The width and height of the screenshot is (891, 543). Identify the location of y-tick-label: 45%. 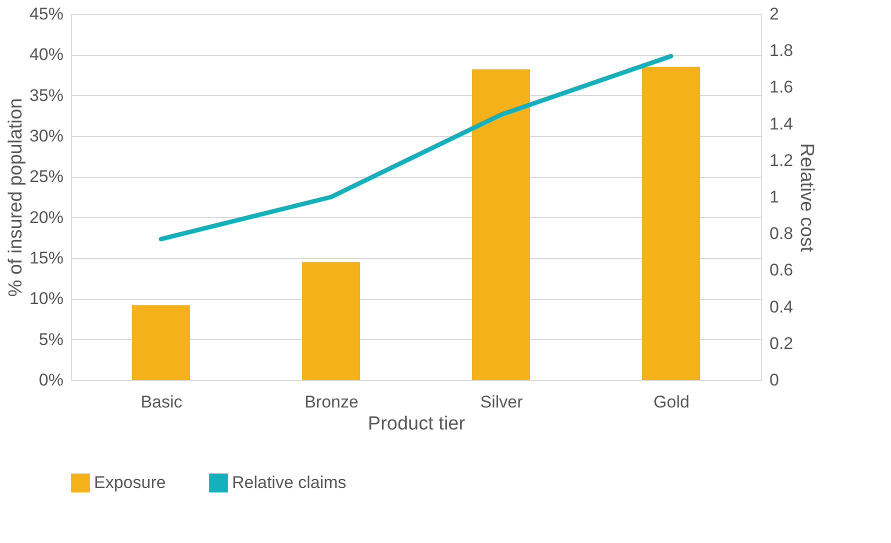
(46, 14).